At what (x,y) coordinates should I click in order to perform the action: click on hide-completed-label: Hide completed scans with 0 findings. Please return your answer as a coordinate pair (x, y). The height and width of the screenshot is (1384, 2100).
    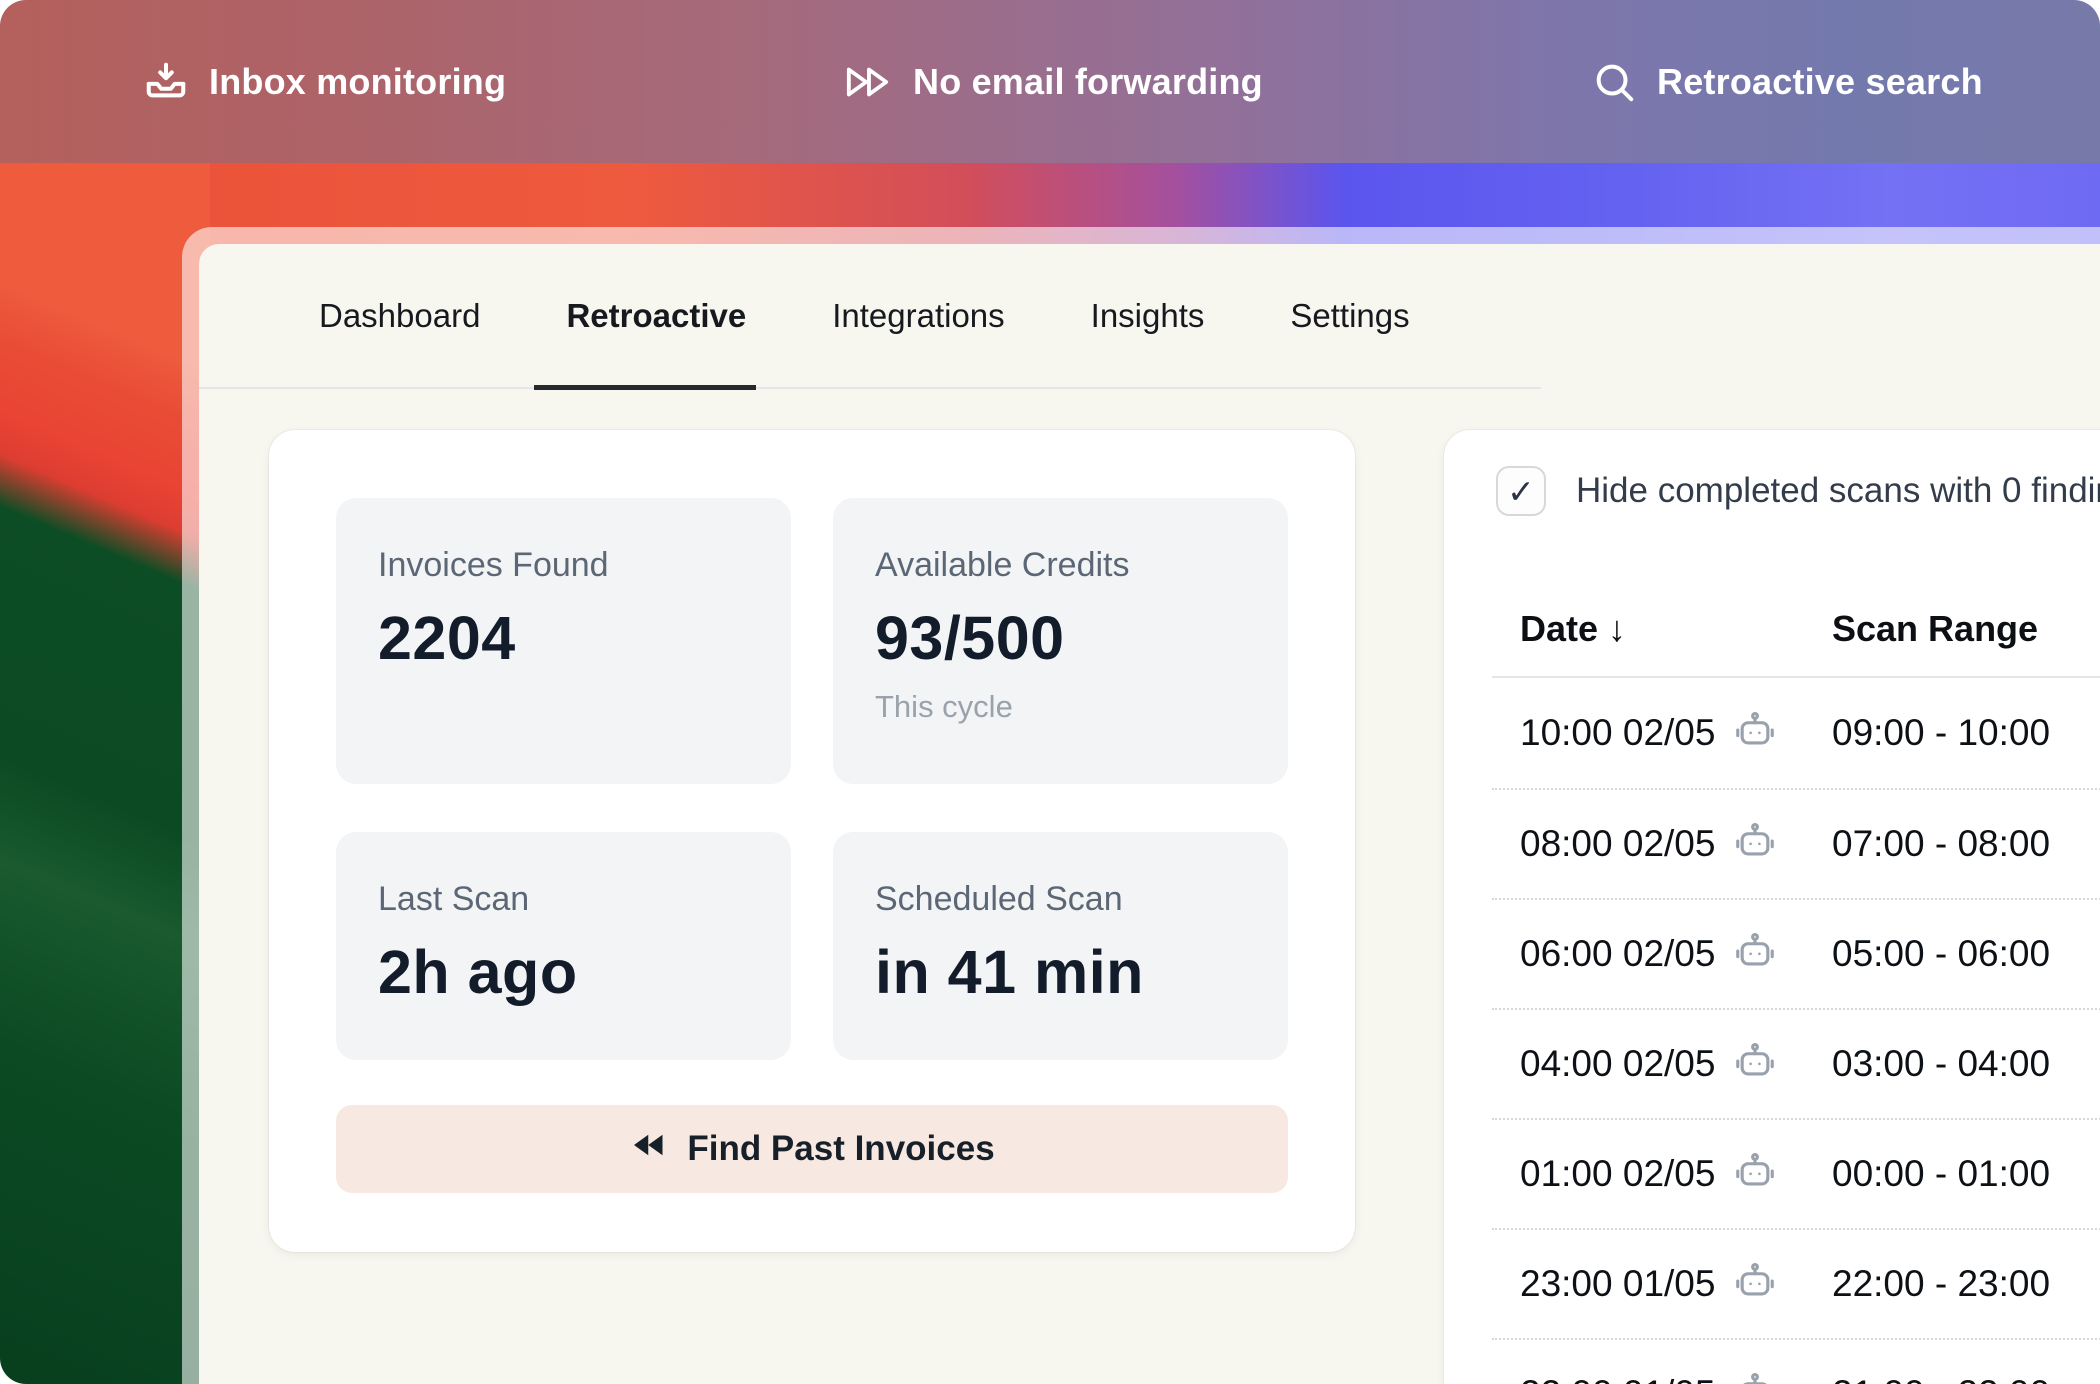
    Looking at the image, I should click on (1838, 490).